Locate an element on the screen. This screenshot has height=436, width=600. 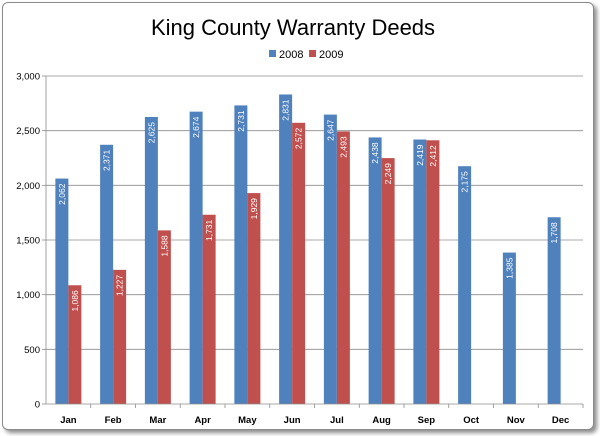
bar-2008-oct is located at coordinates (465, 285).